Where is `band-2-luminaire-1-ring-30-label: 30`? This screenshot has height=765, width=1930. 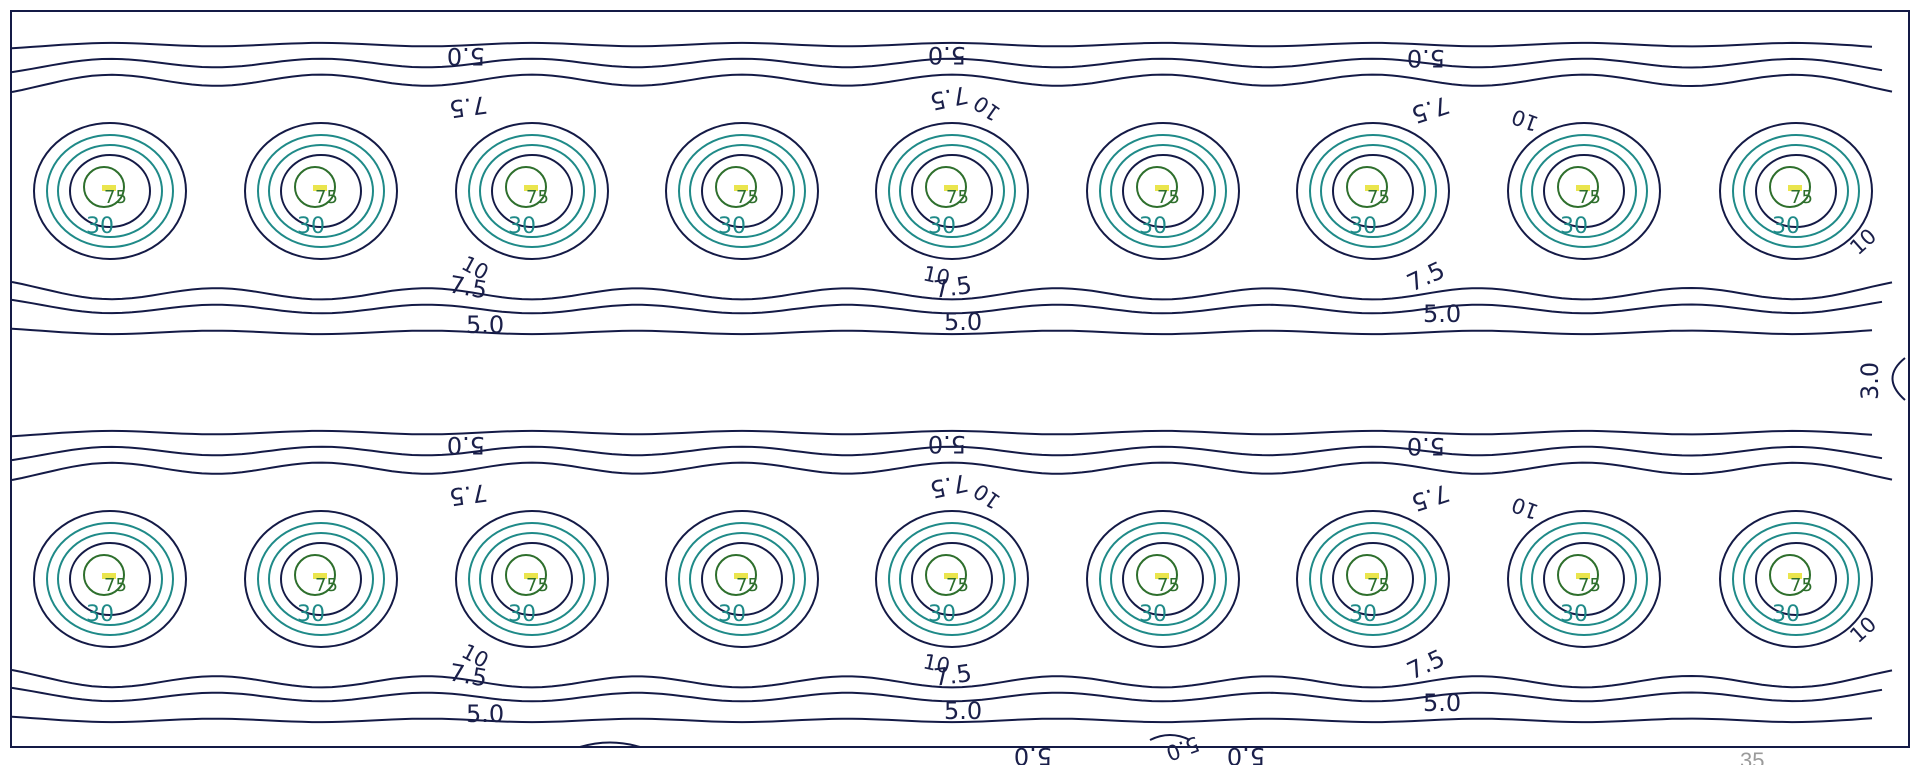
band-2-luminaire-1-ring-30-label: 30 is located at coordinates (100, 614).